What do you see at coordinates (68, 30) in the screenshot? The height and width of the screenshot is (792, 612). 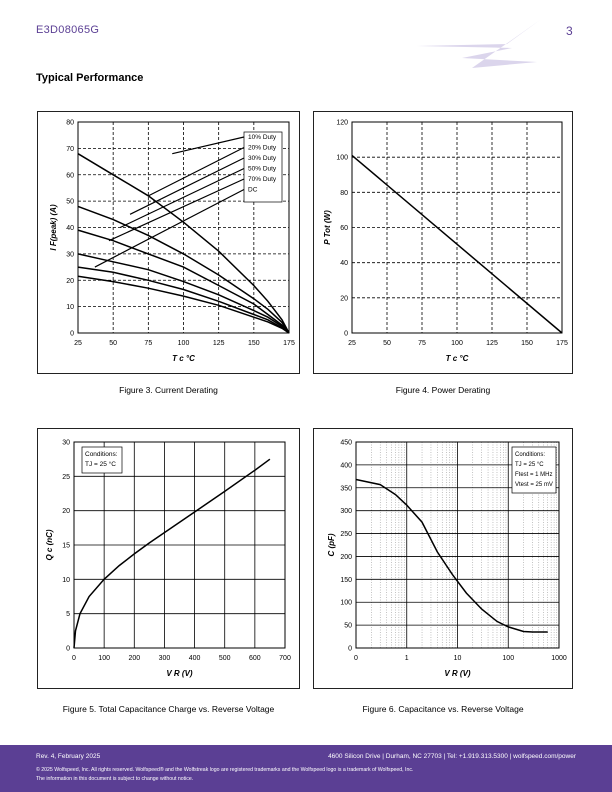 I see `part-number: E3D08065G` at bounding box center [68, 30].